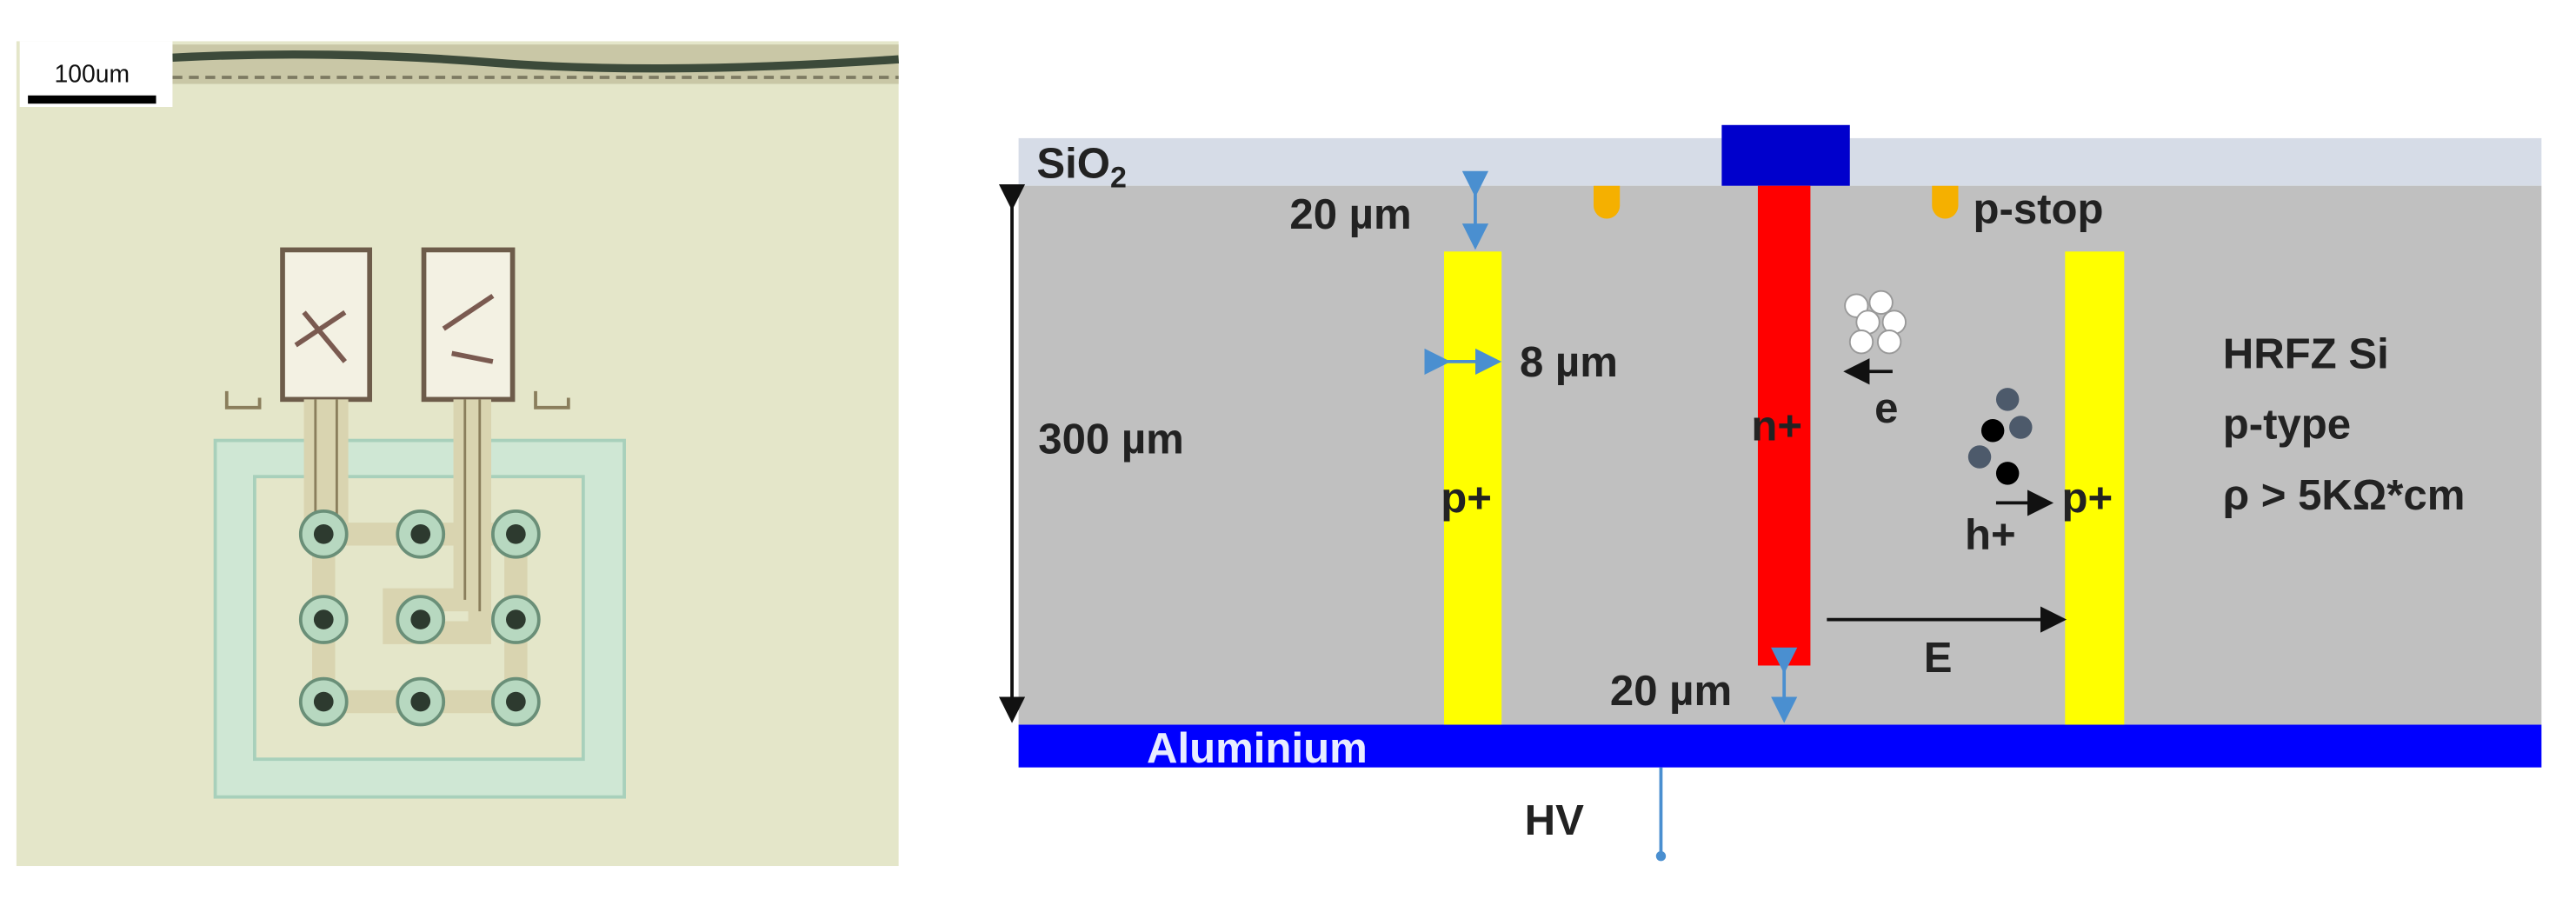 This screenshot has width=2576, height=899. What do you see at coordinates (1554, 821) in the screenshot?
I see `bias-label: HV` at bounding box center [1554, 821].